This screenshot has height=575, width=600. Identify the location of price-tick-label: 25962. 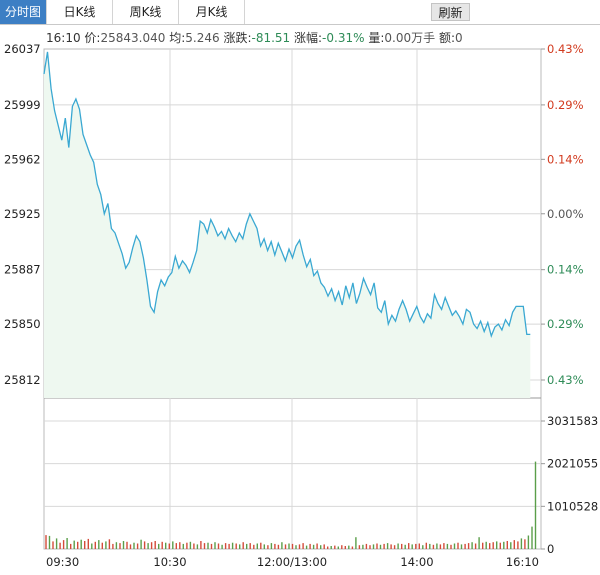
(22, 159).